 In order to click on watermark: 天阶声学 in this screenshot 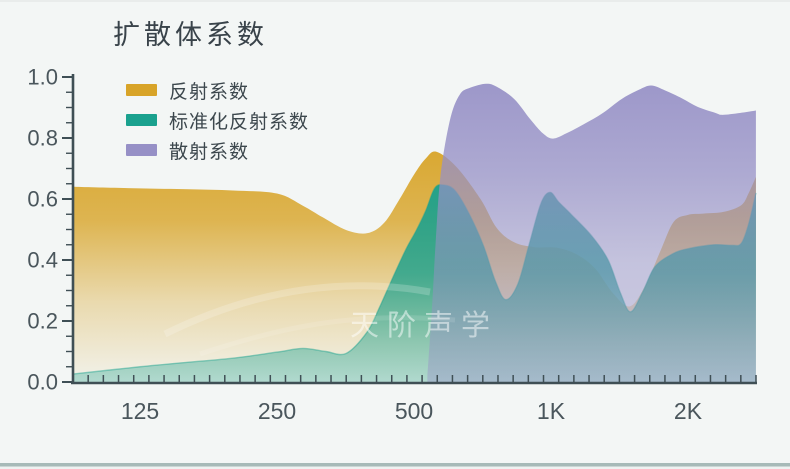, I will do `click(330, 319)`.